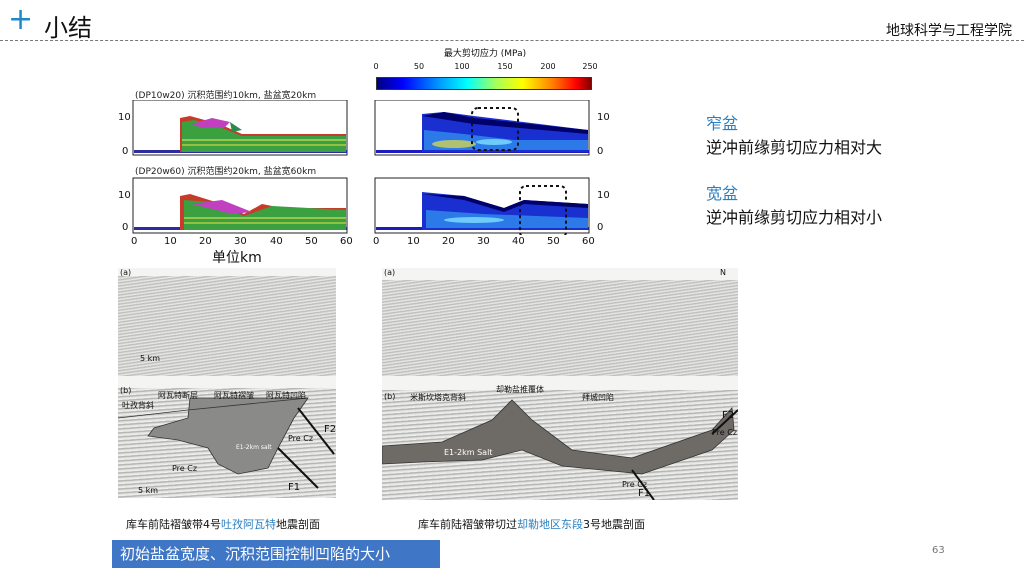  I want to click on stress-model-panels, so click(482, 167).